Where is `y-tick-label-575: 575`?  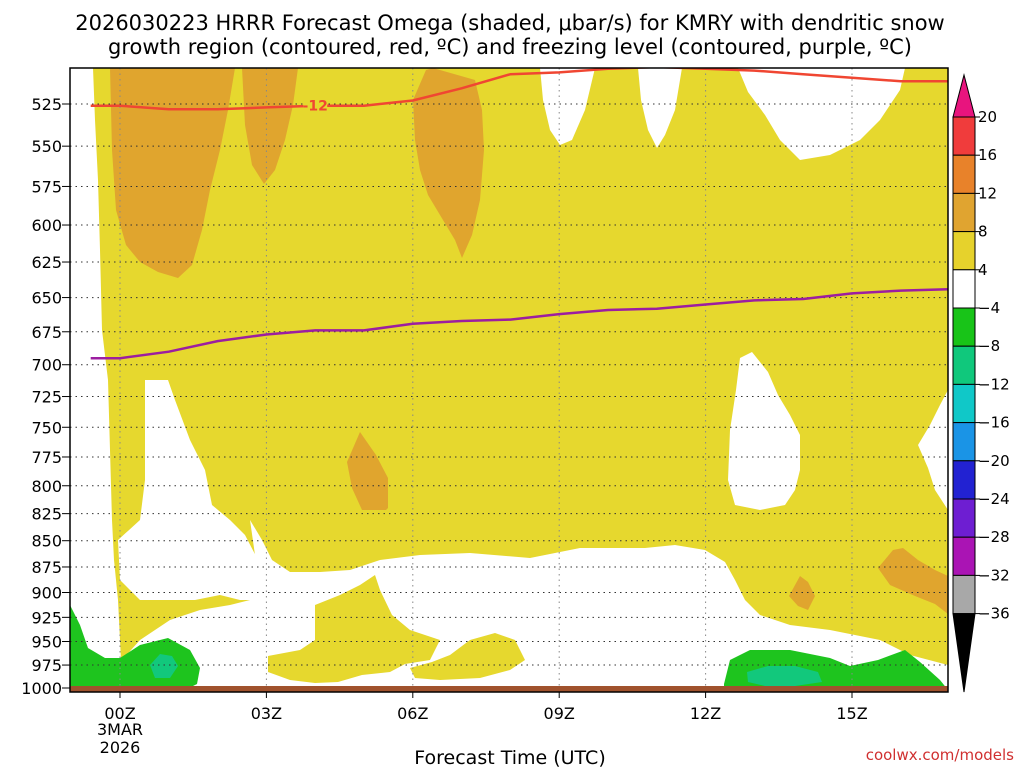 y-tick-label-575: 575 is located at coordinates (46, 186).